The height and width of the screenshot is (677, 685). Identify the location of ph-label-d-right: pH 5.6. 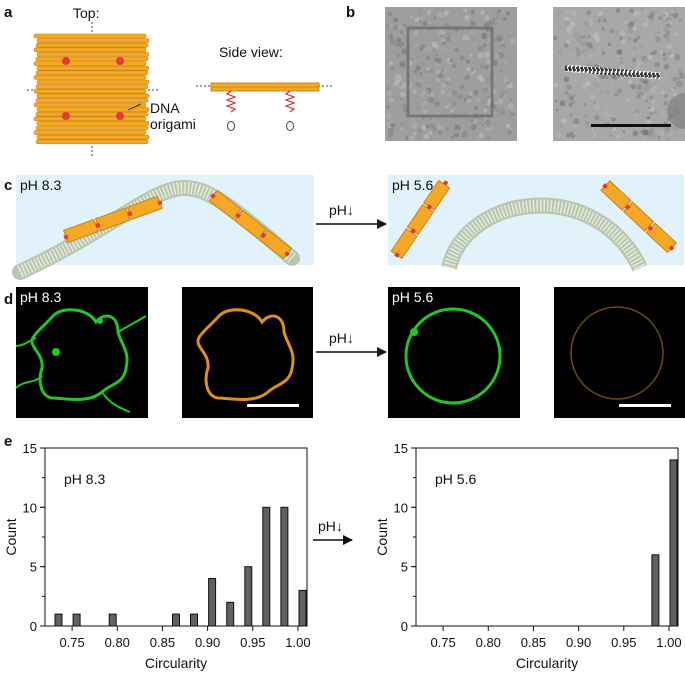
(412, 297).